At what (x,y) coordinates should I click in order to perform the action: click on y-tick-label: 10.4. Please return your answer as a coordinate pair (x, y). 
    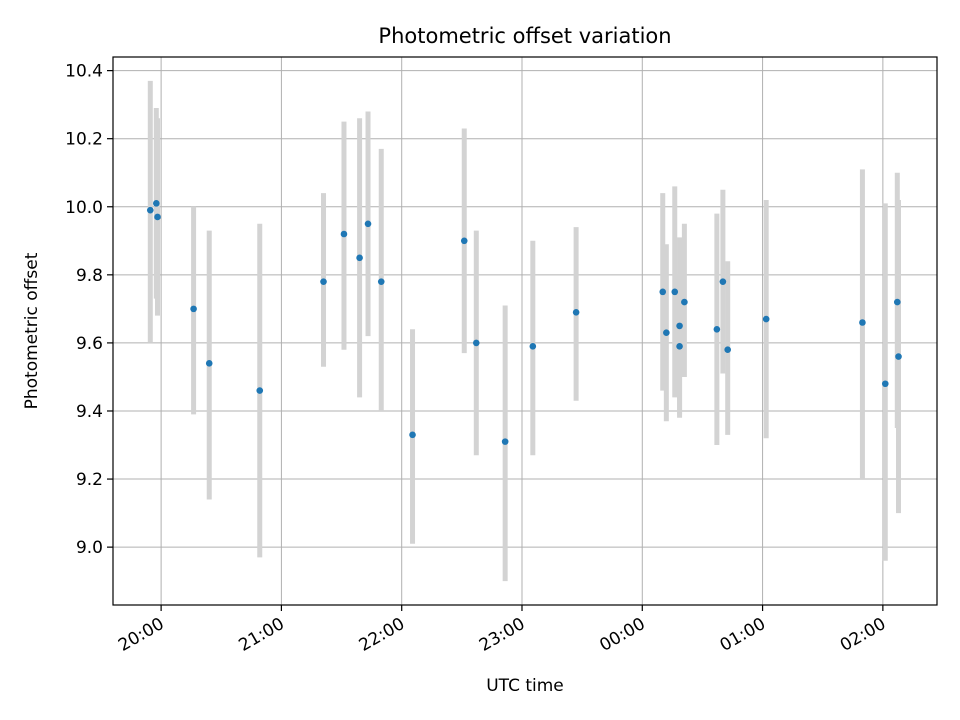
    Looking at the image, I should click on (84, 72).